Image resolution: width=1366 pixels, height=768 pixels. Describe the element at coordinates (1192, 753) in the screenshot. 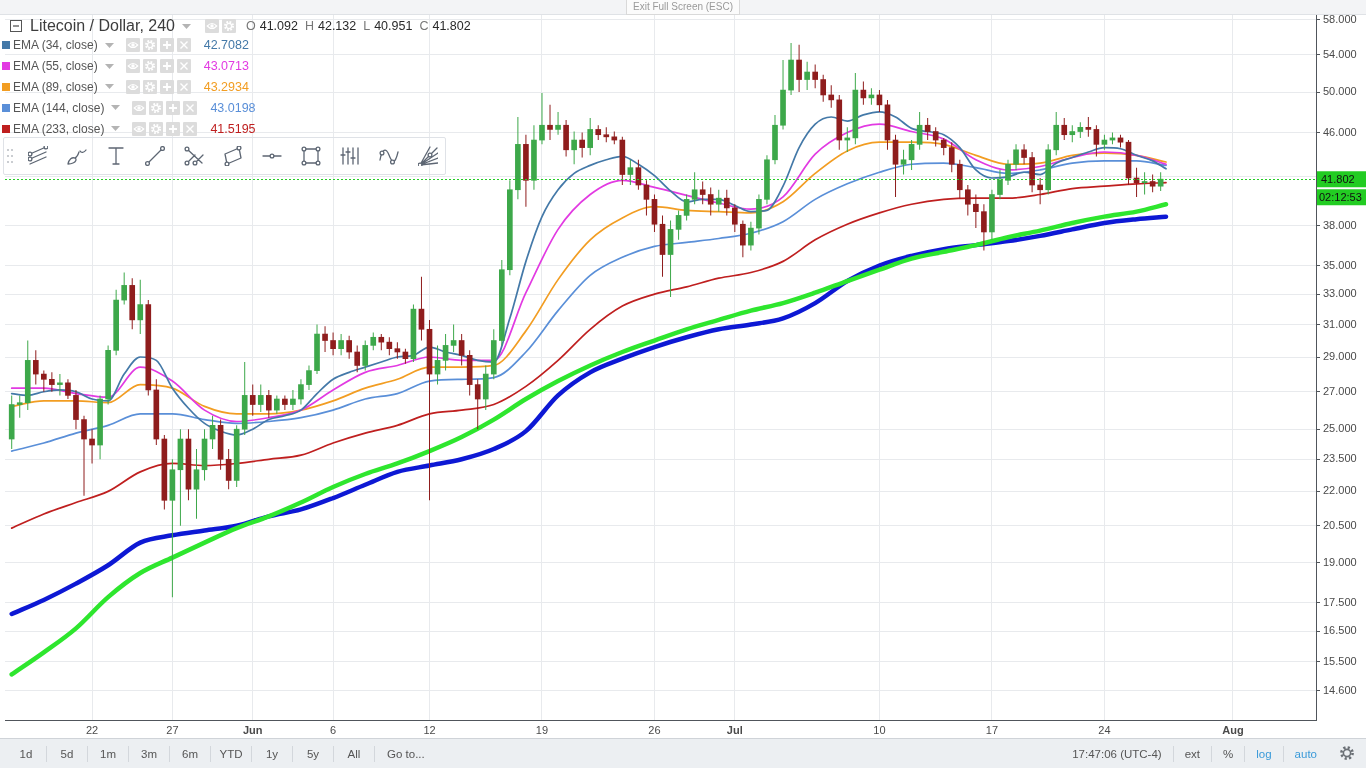

I see `text: ext` at that location.